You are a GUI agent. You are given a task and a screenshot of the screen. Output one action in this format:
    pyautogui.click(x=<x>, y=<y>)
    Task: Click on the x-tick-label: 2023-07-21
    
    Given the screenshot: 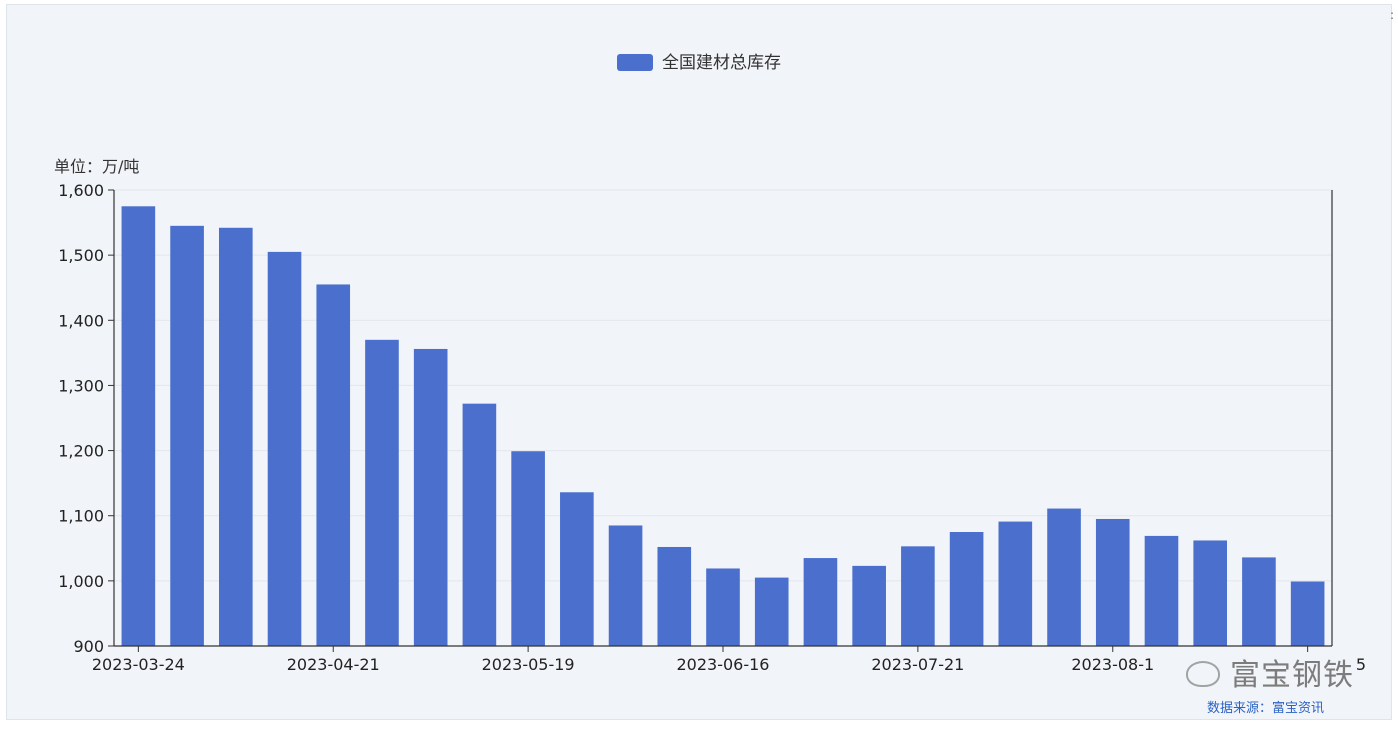 What is the action you would take?
    pyautogui.click(x=917, y=664)
    